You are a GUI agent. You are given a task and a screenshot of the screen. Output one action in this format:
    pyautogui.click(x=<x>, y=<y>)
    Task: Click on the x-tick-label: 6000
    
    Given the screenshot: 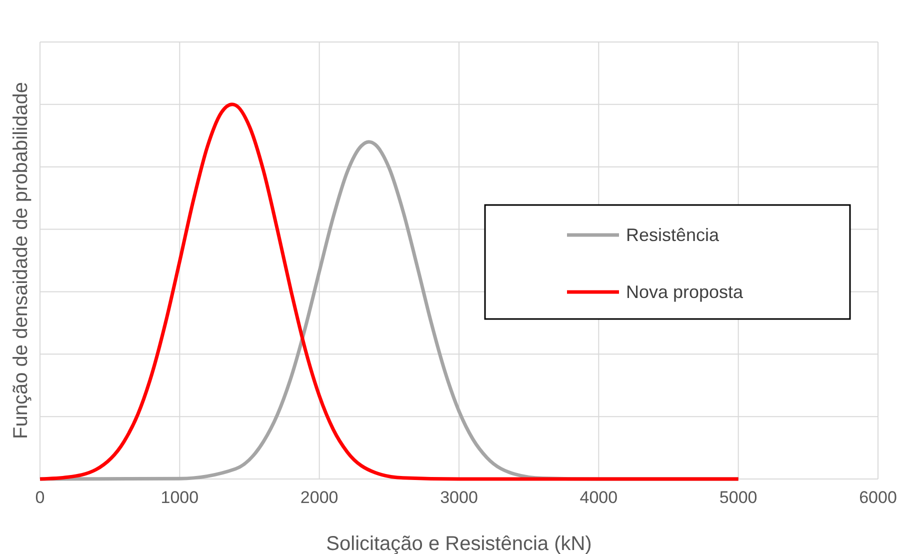 What is the action you would take?
    pyautogui.click(x=878, y=498)
    